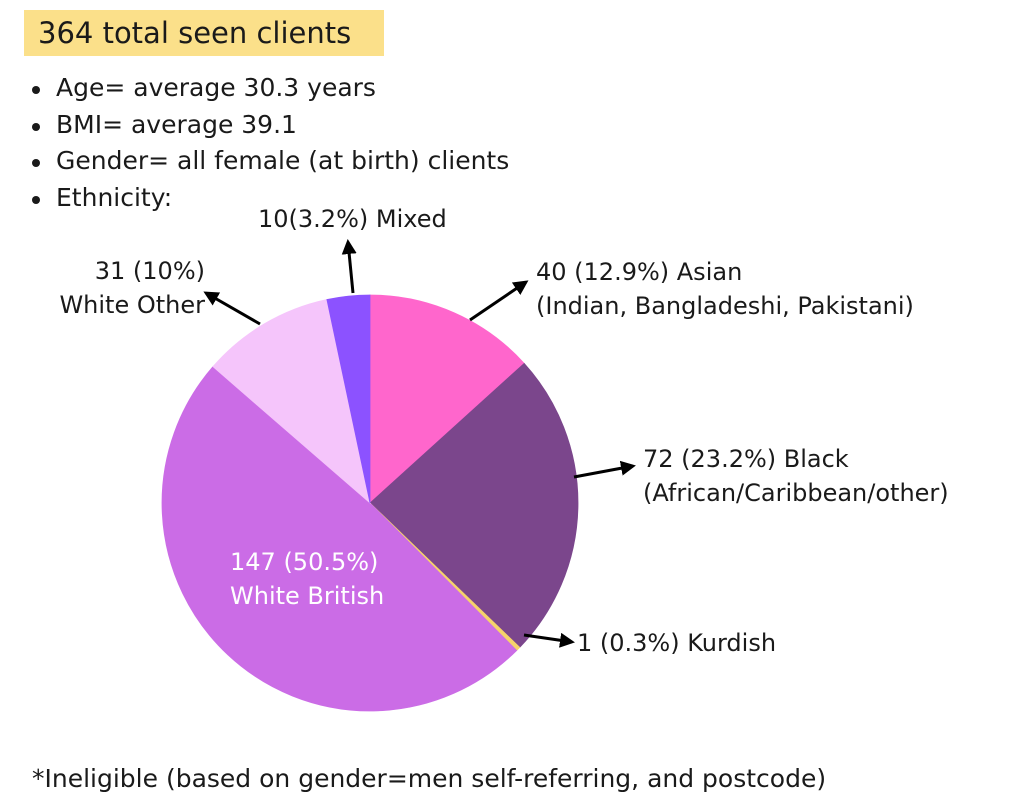 The image size is (1024, 809). Describe the element at coordinates (291, 402) in the screenshot. I see `pie-slice-white-other` at that location.